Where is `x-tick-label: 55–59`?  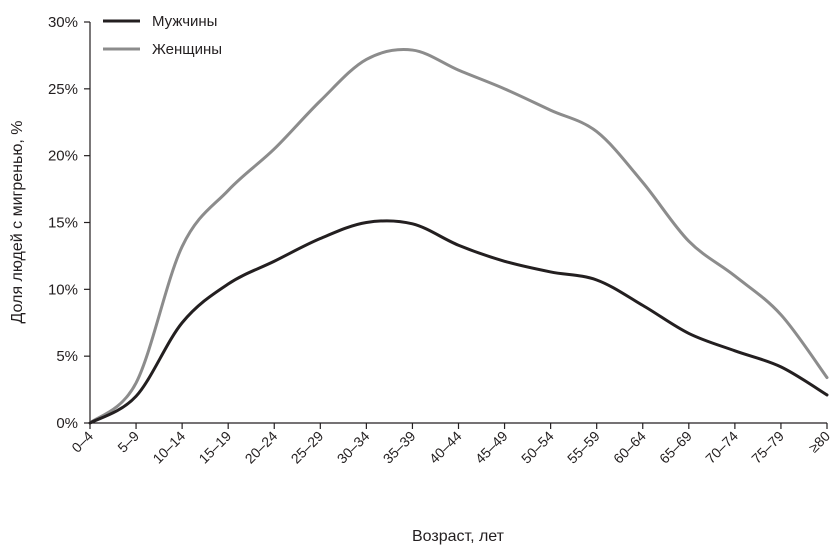
x-tick-label: 55–59 is located at coordinates (583, 447).